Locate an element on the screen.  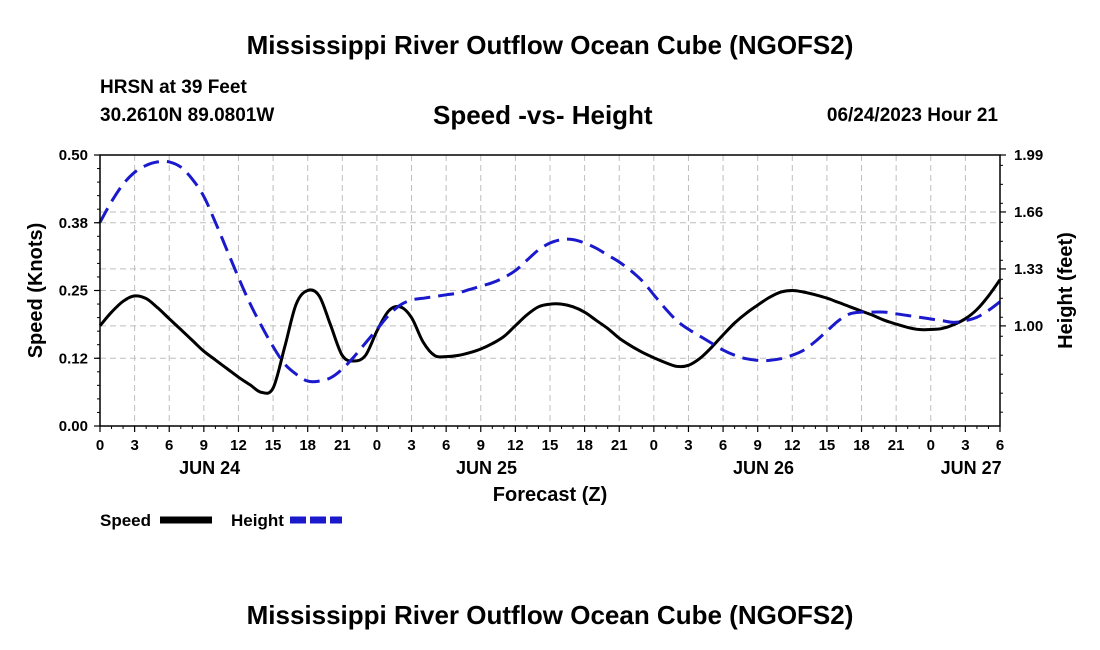
y-left-tick-label: 0.12 is located at coordinates (73, 358).